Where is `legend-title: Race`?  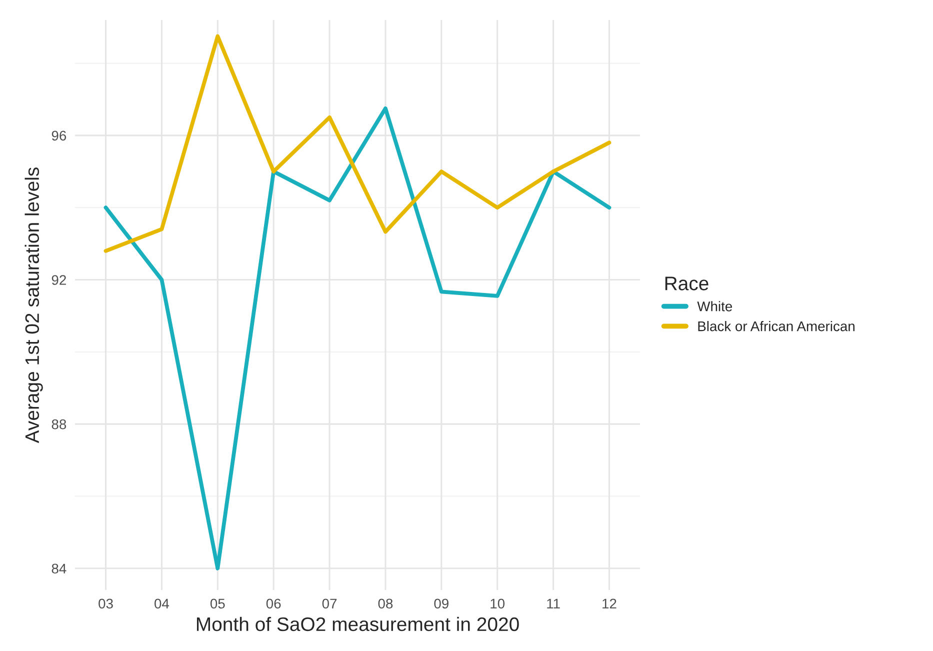
legend-title: Race is located at coordinates (686, 283).